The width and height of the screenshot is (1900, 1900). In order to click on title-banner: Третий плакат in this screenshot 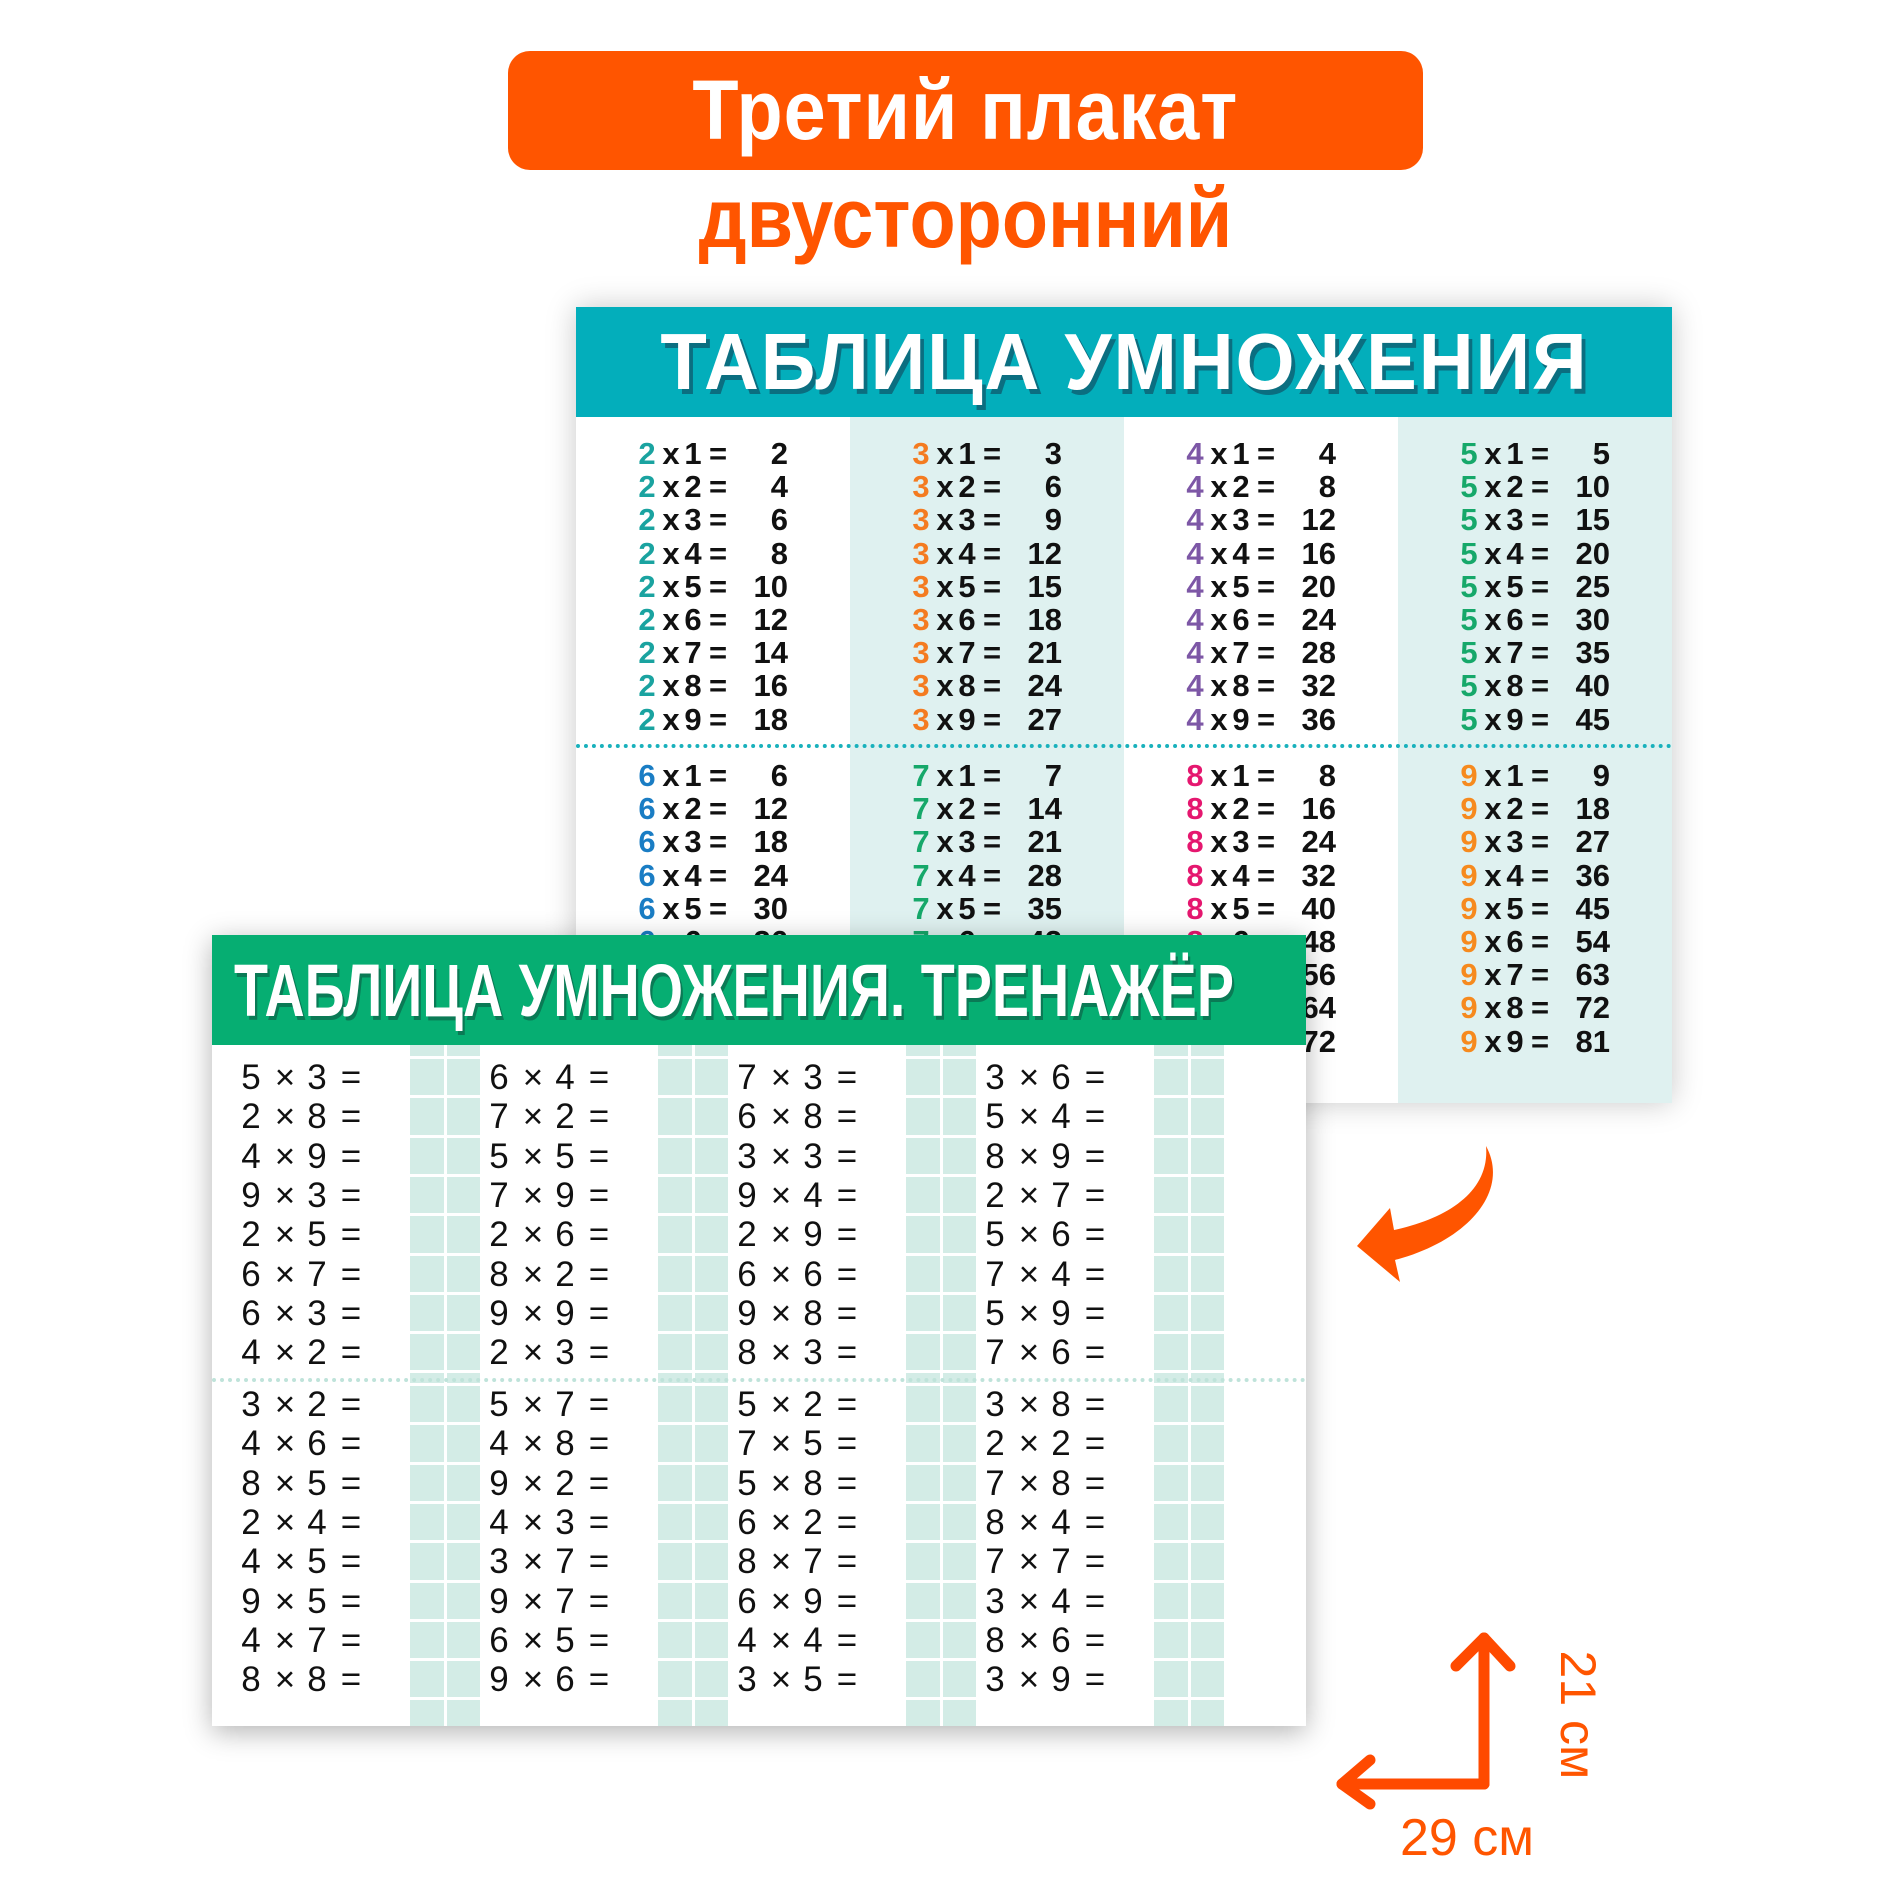, I will do `click(965, 110)`.